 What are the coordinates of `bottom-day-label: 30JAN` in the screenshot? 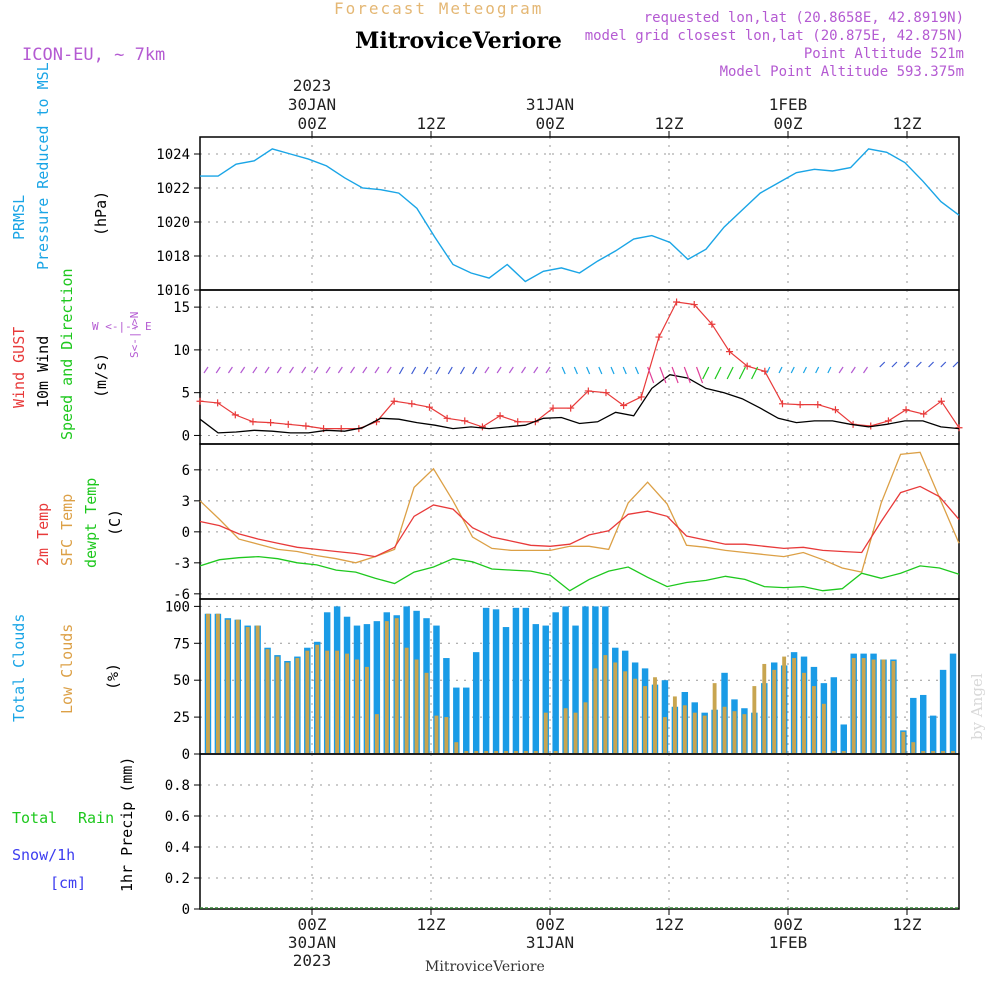 It's located at (312, 942).